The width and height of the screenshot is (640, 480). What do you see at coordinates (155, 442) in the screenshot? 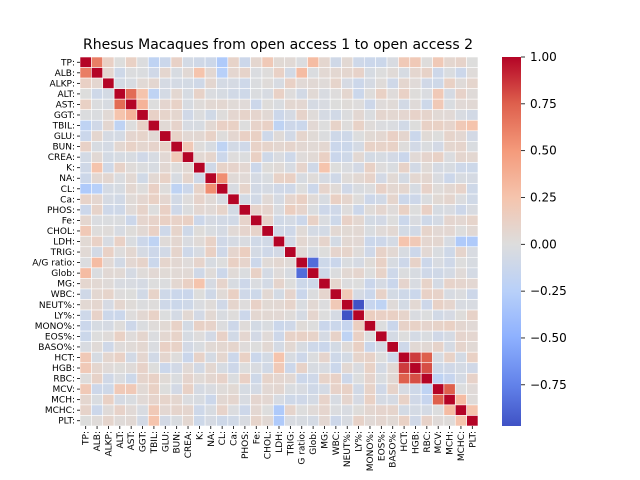
I see `x-tick-label: TBIL:` at bounding box center [155, 442].